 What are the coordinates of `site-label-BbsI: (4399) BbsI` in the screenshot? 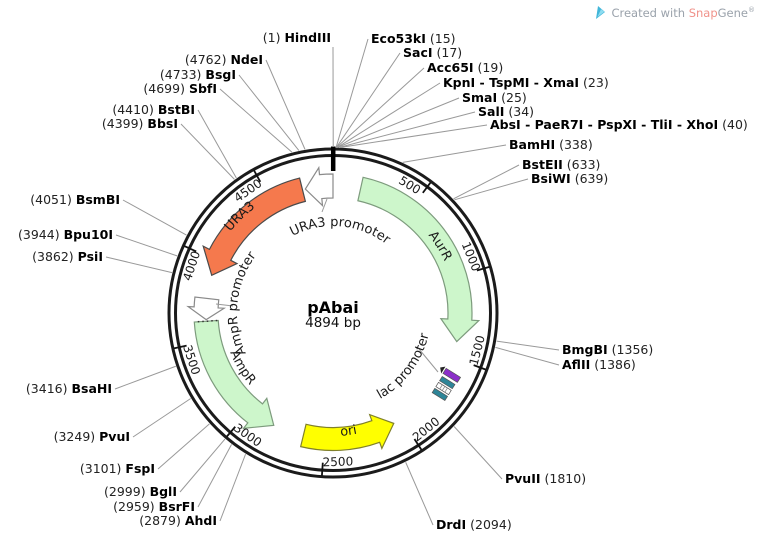 It's located at (140, 124).